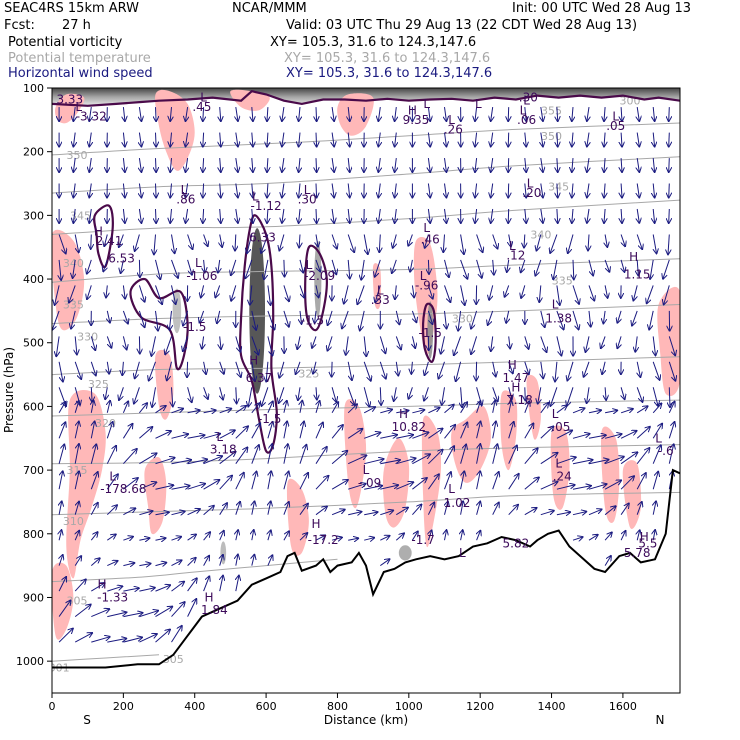 The height and width of the screenshot is (740, 740). Describe the element at coordinates (528, 98) in the screenshot. I see `pv-extremum-label-8: .30` at that location.